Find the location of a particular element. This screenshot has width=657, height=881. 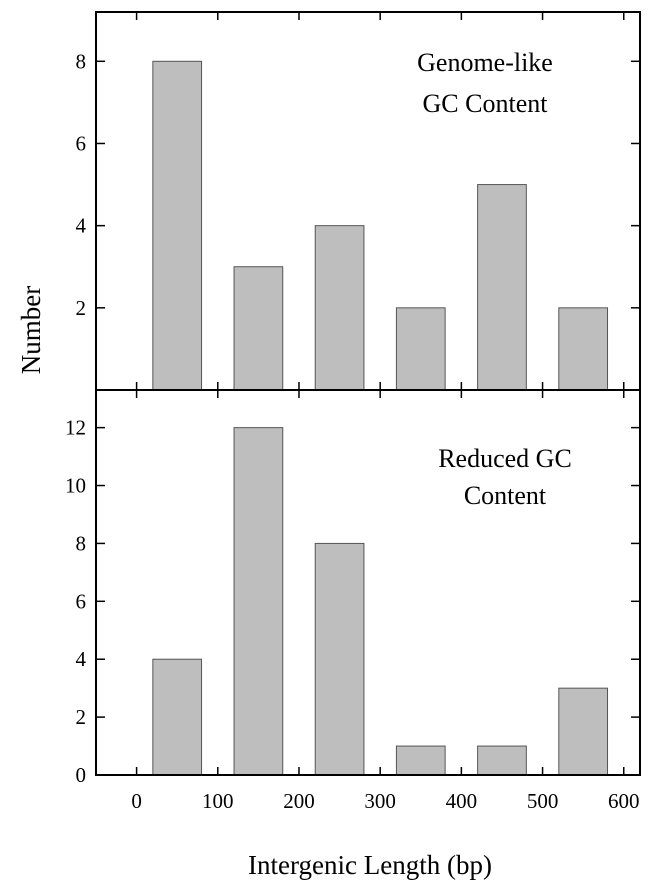

x-tick-label: 500 is located at coordinates (543, 801).